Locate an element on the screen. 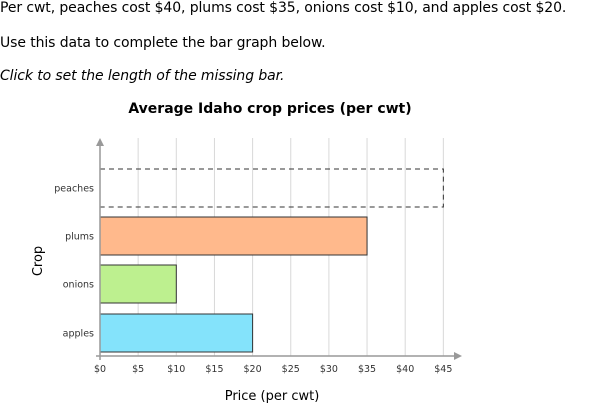 The height and width of the screenshot is (405, 600). x-tick-label: $25 is located at coordinates (291, 369).